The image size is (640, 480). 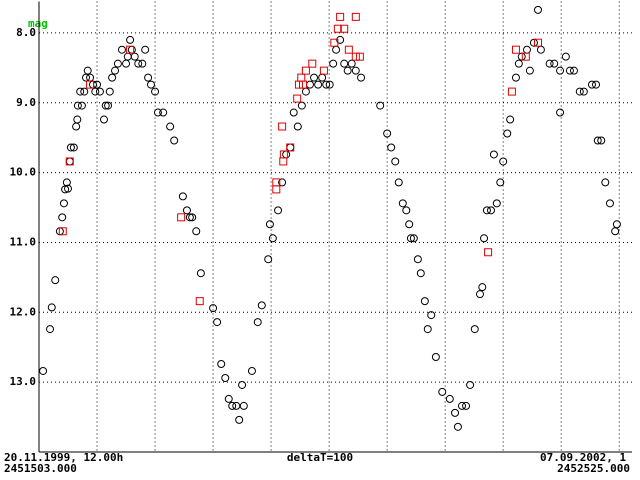 I want to click on y-tick-label: 12.0, so click(x=23, y=311).